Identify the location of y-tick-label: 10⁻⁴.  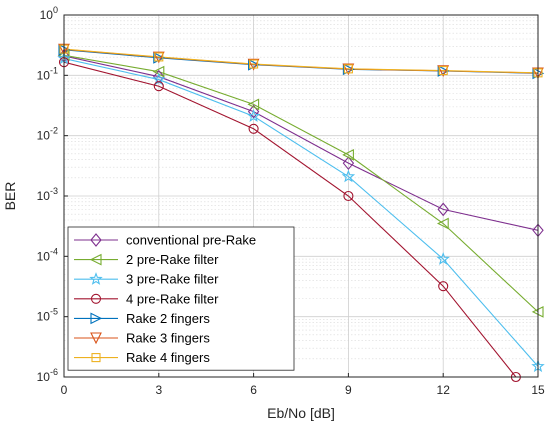
(47, 254).